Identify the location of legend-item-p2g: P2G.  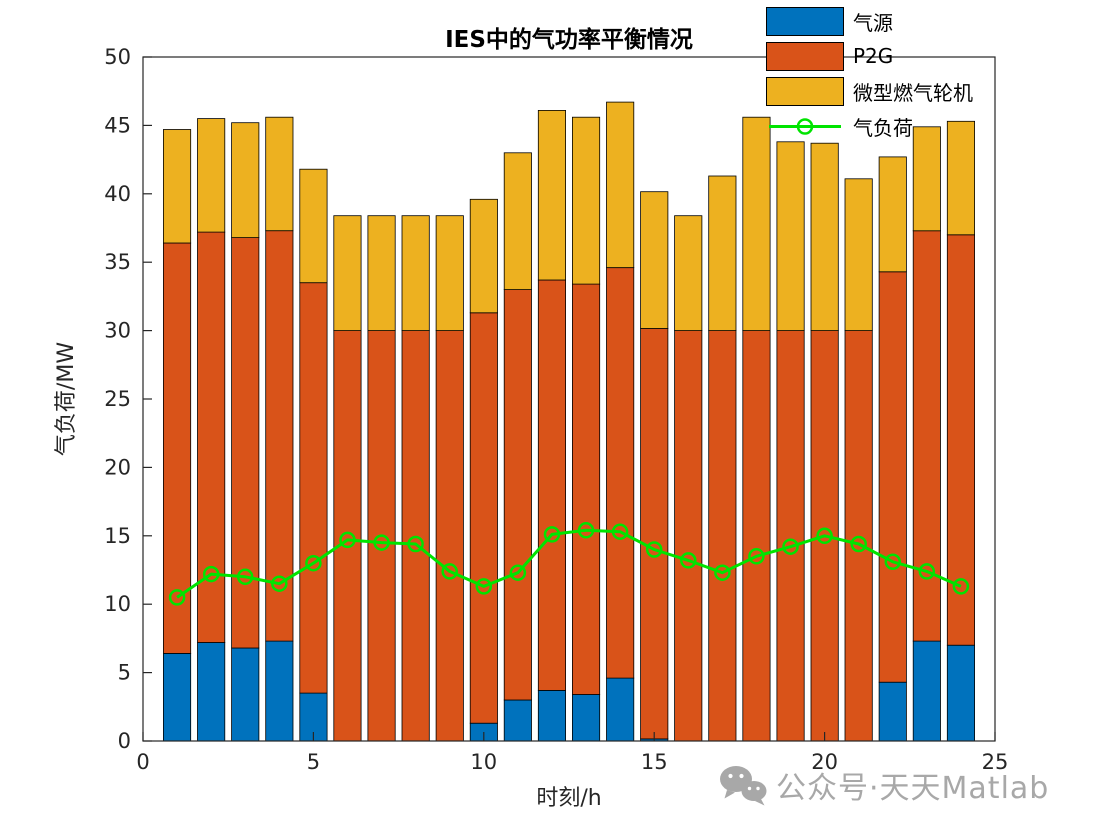
(869, 56).